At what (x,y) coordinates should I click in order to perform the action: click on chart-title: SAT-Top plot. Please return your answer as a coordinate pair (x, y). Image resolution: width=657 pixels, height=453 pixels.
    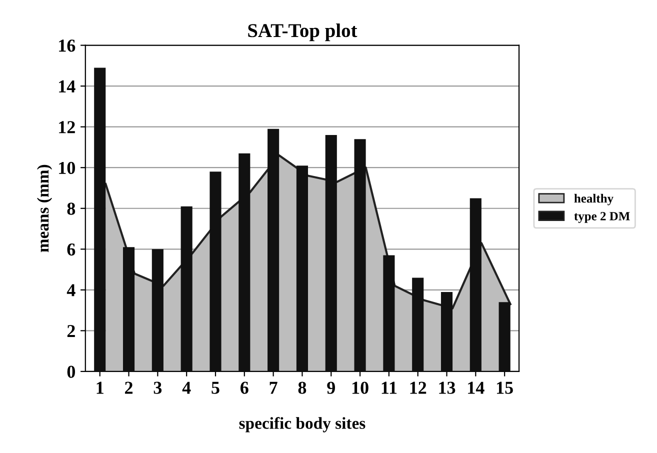
    Looking at the image, I should click on (303, 32).